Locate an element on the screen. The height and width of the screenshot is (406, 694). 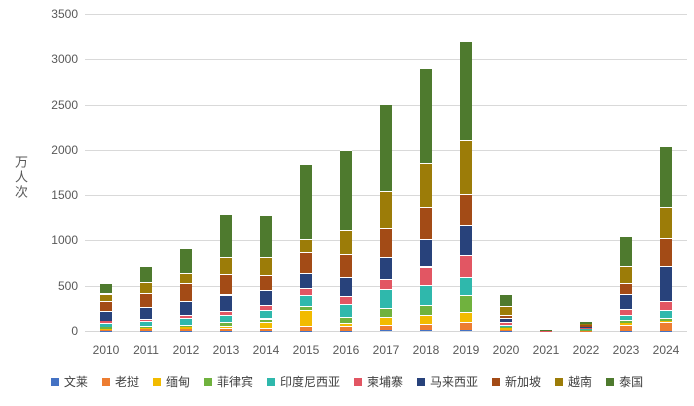
bar-segment-柬埔寨-2013 is located at coordinates (226, 312).